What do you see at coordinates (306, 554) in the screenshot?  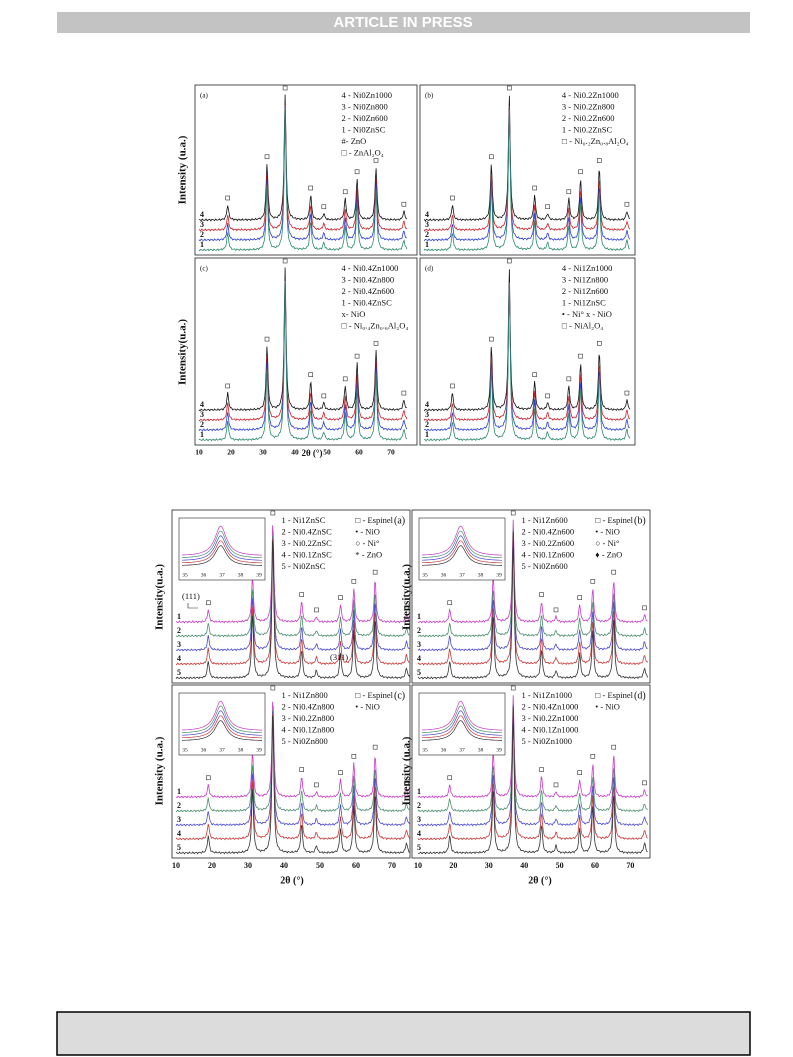 I see `legend-entry: 4 - Ni0.1ZnSC` at bounding box center [306, 554].